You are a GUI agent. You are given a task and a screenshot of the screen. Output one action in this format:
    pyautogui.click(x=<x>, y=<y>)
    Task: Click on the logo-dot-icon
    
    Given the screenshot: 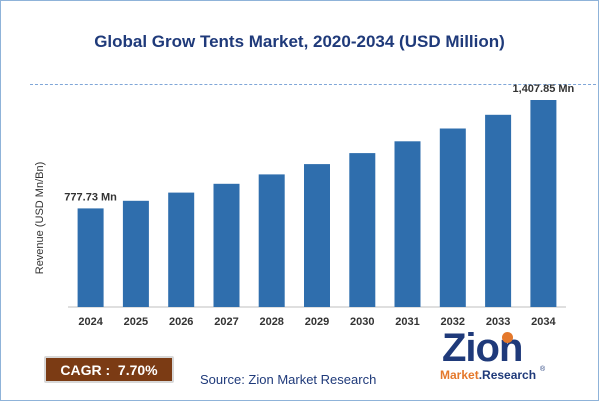 What is the action you would take?
    pyautogui.click(x=507, y=337)
    